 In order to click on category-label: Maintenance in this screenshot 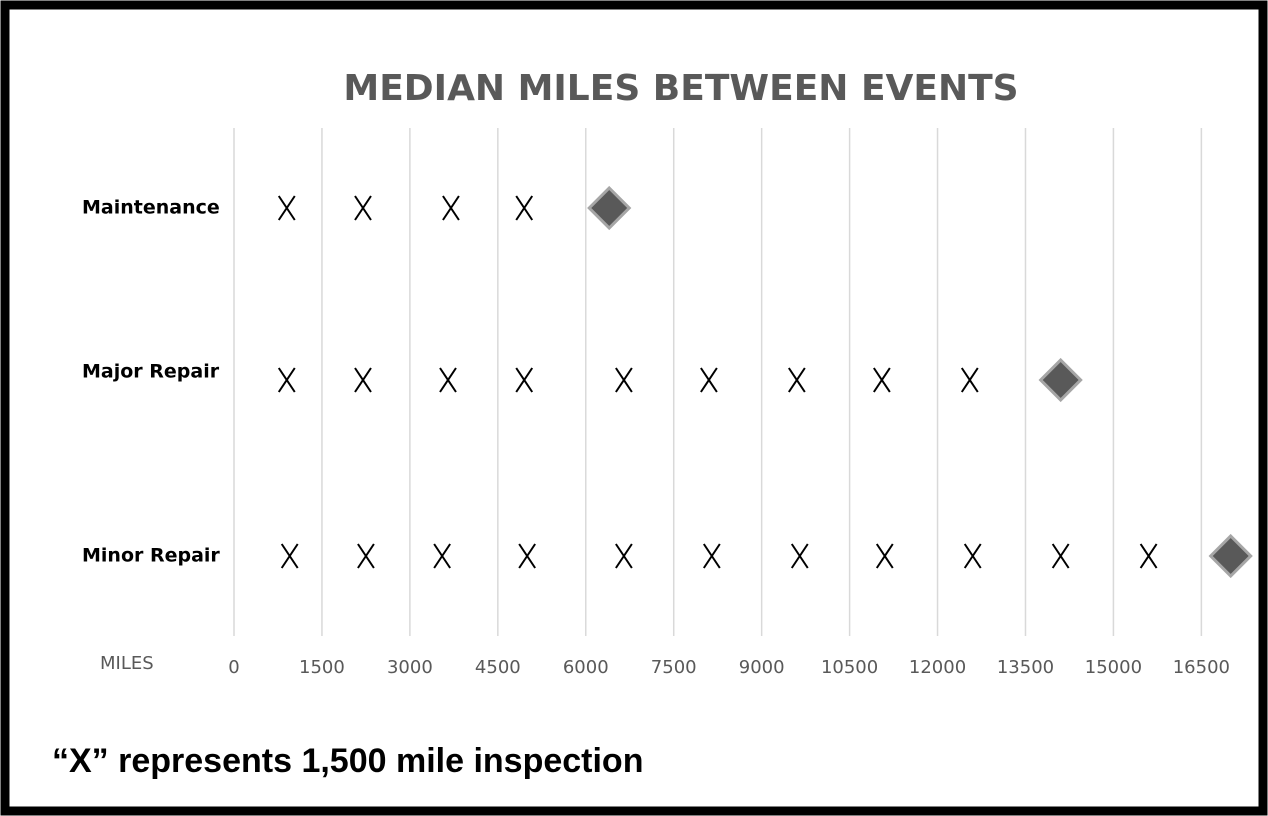, I will do `click(151, 208)`.